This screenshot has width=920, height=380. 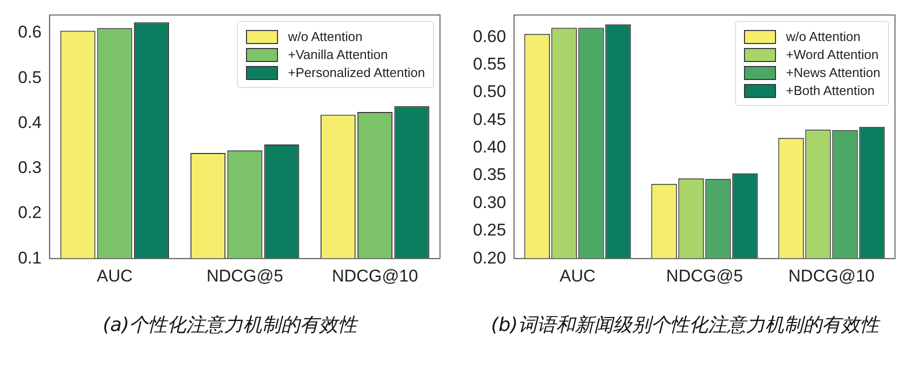 I want to click on y-tick-label: 0.20, so click(x=489, y=258).